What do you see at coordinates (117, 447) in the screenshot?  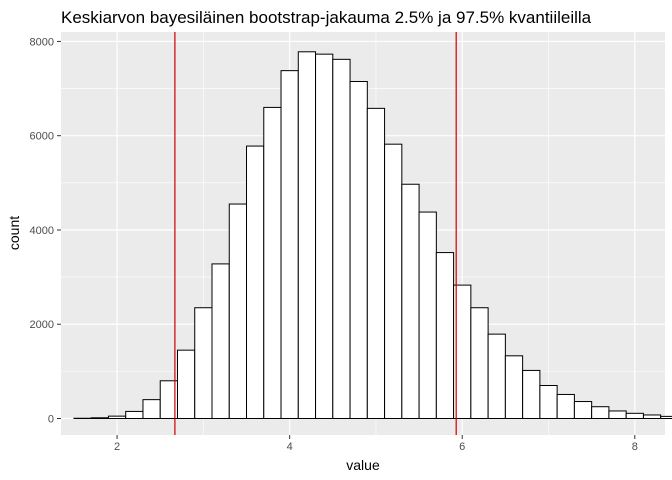 I see `x-tick-label: 2` at bounding box center [117, 447].